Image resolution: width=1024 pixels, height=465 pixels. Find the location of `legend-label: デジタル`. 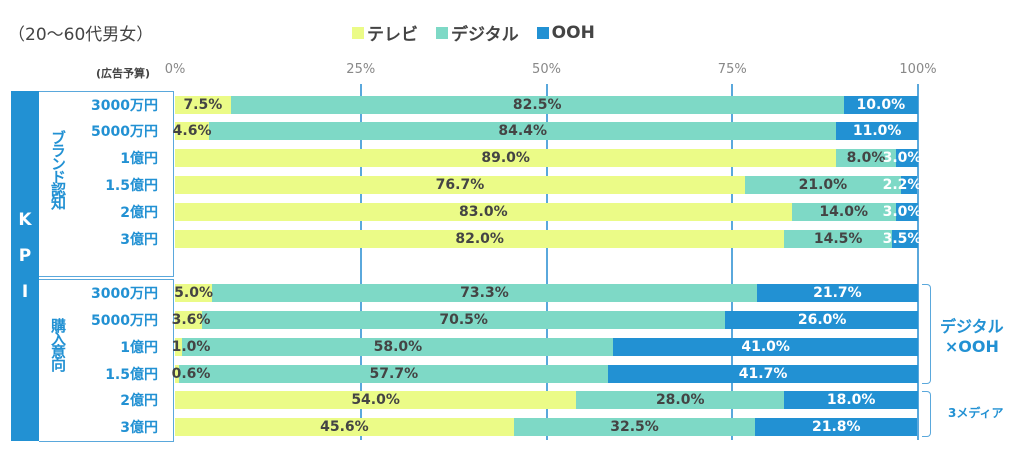

legend-label: デジタル is located at coordinates (485, 35).